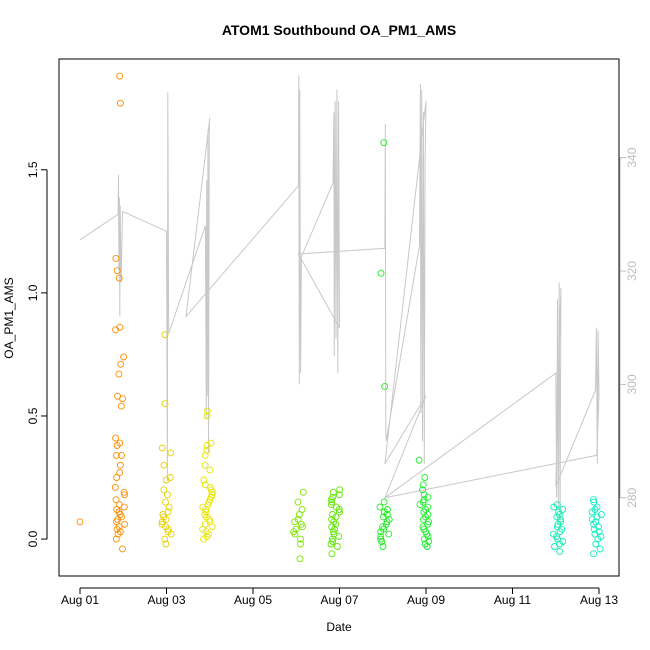 This screenshot has width=650, height=650. I want to click on x-tick-label: Aug 11, so click(512, 600).